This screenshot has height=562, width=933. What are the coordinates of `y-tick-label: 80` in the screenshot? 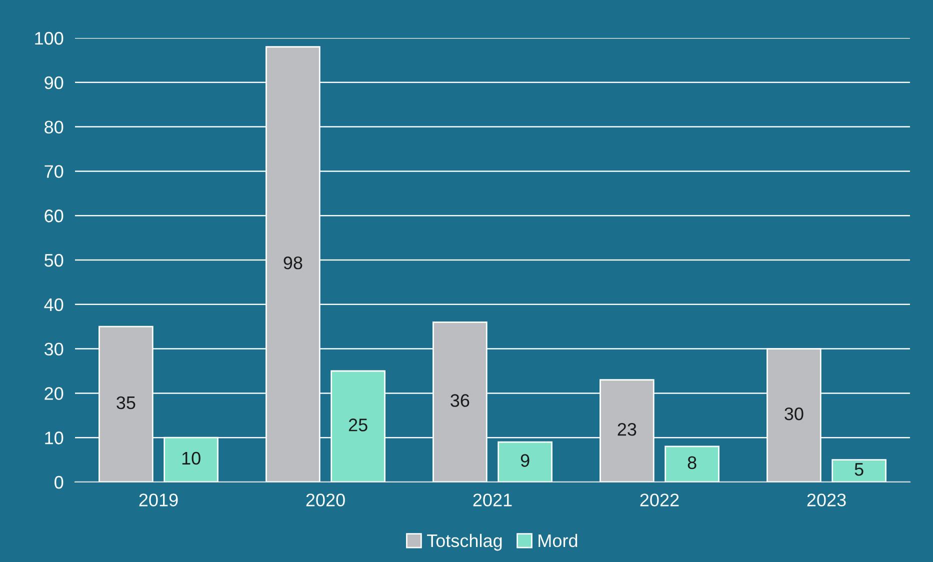 It's located at (54, 127).